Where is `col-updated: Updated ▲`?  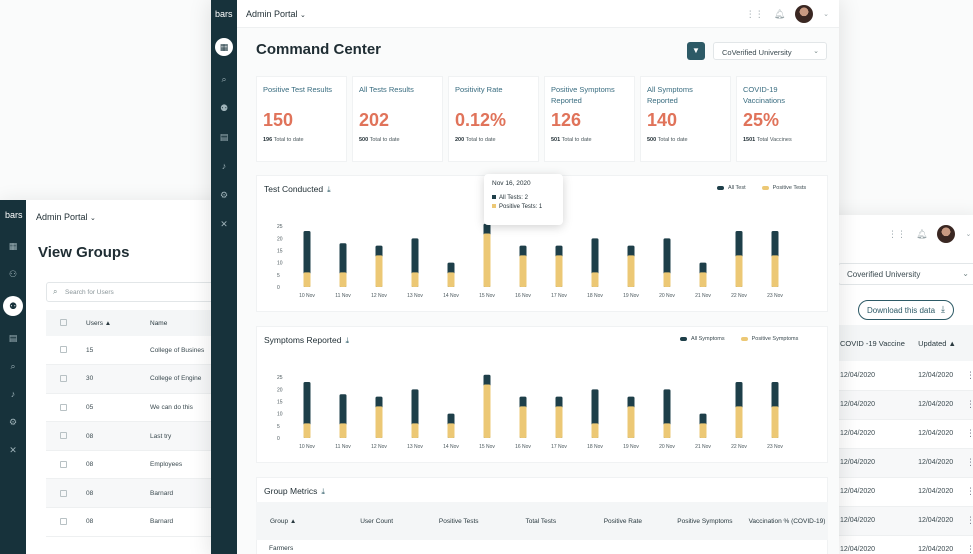 col-updated: Updated ▲ is located at coordinates (937, 343).